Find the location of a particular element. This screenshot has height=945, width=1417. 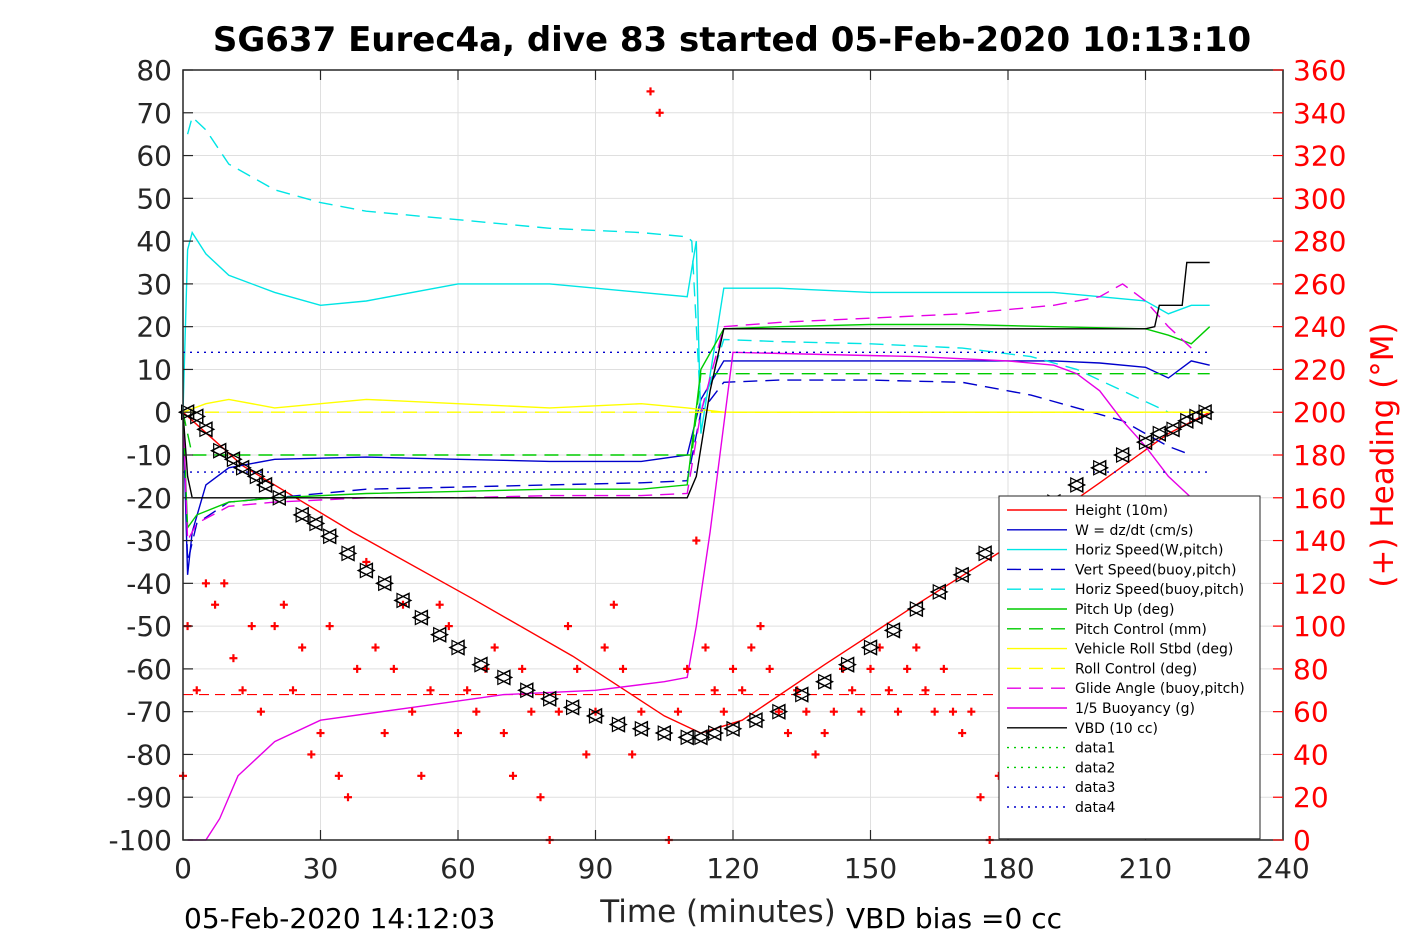

legend-label: Pitch Control (mm) is located at coordinates (1141, 630).